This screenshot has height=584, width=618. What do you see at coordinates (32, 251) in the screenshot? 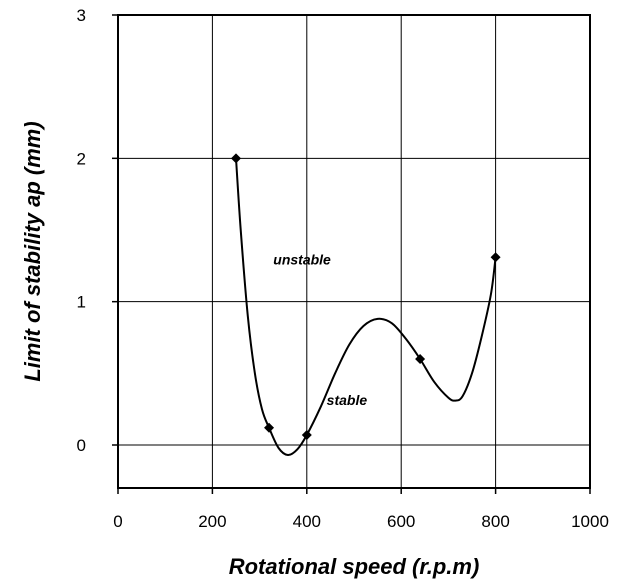
I see `y-axis-title: Limit of stability ap (mm)` at bounding box center [32, 251].